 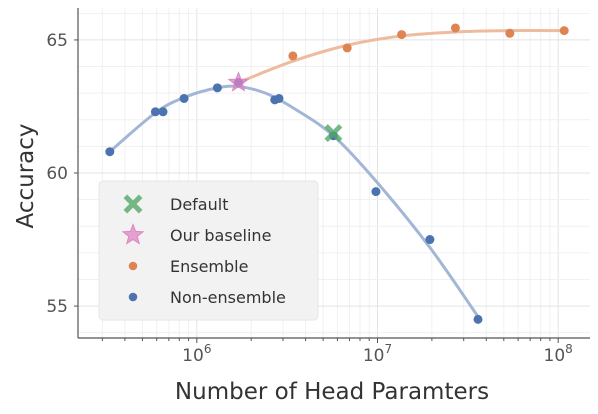 I want to click on legend: Default Our baseline Ensemble Non-ensemble, so click(x=208, y=250).